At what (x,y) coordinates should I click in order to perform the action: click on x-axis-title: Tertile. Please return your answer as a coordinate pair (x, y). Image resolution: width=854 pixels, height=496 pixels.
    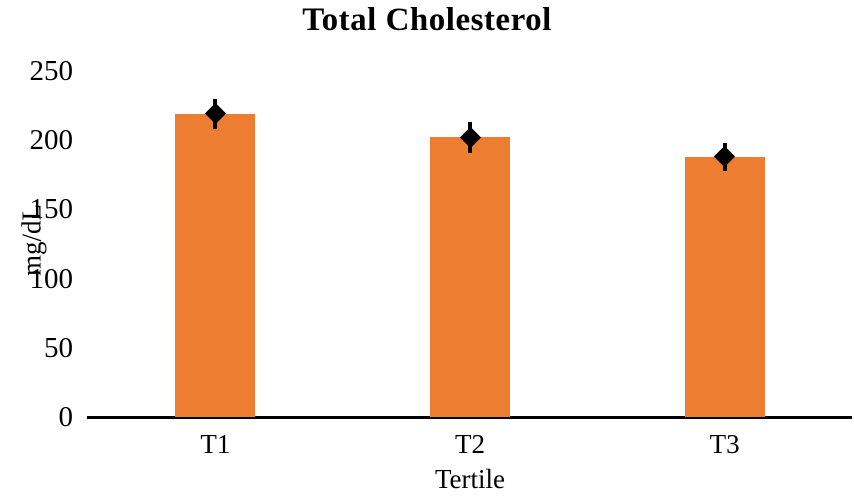
    Looking at the image, I should click on (470, 479).